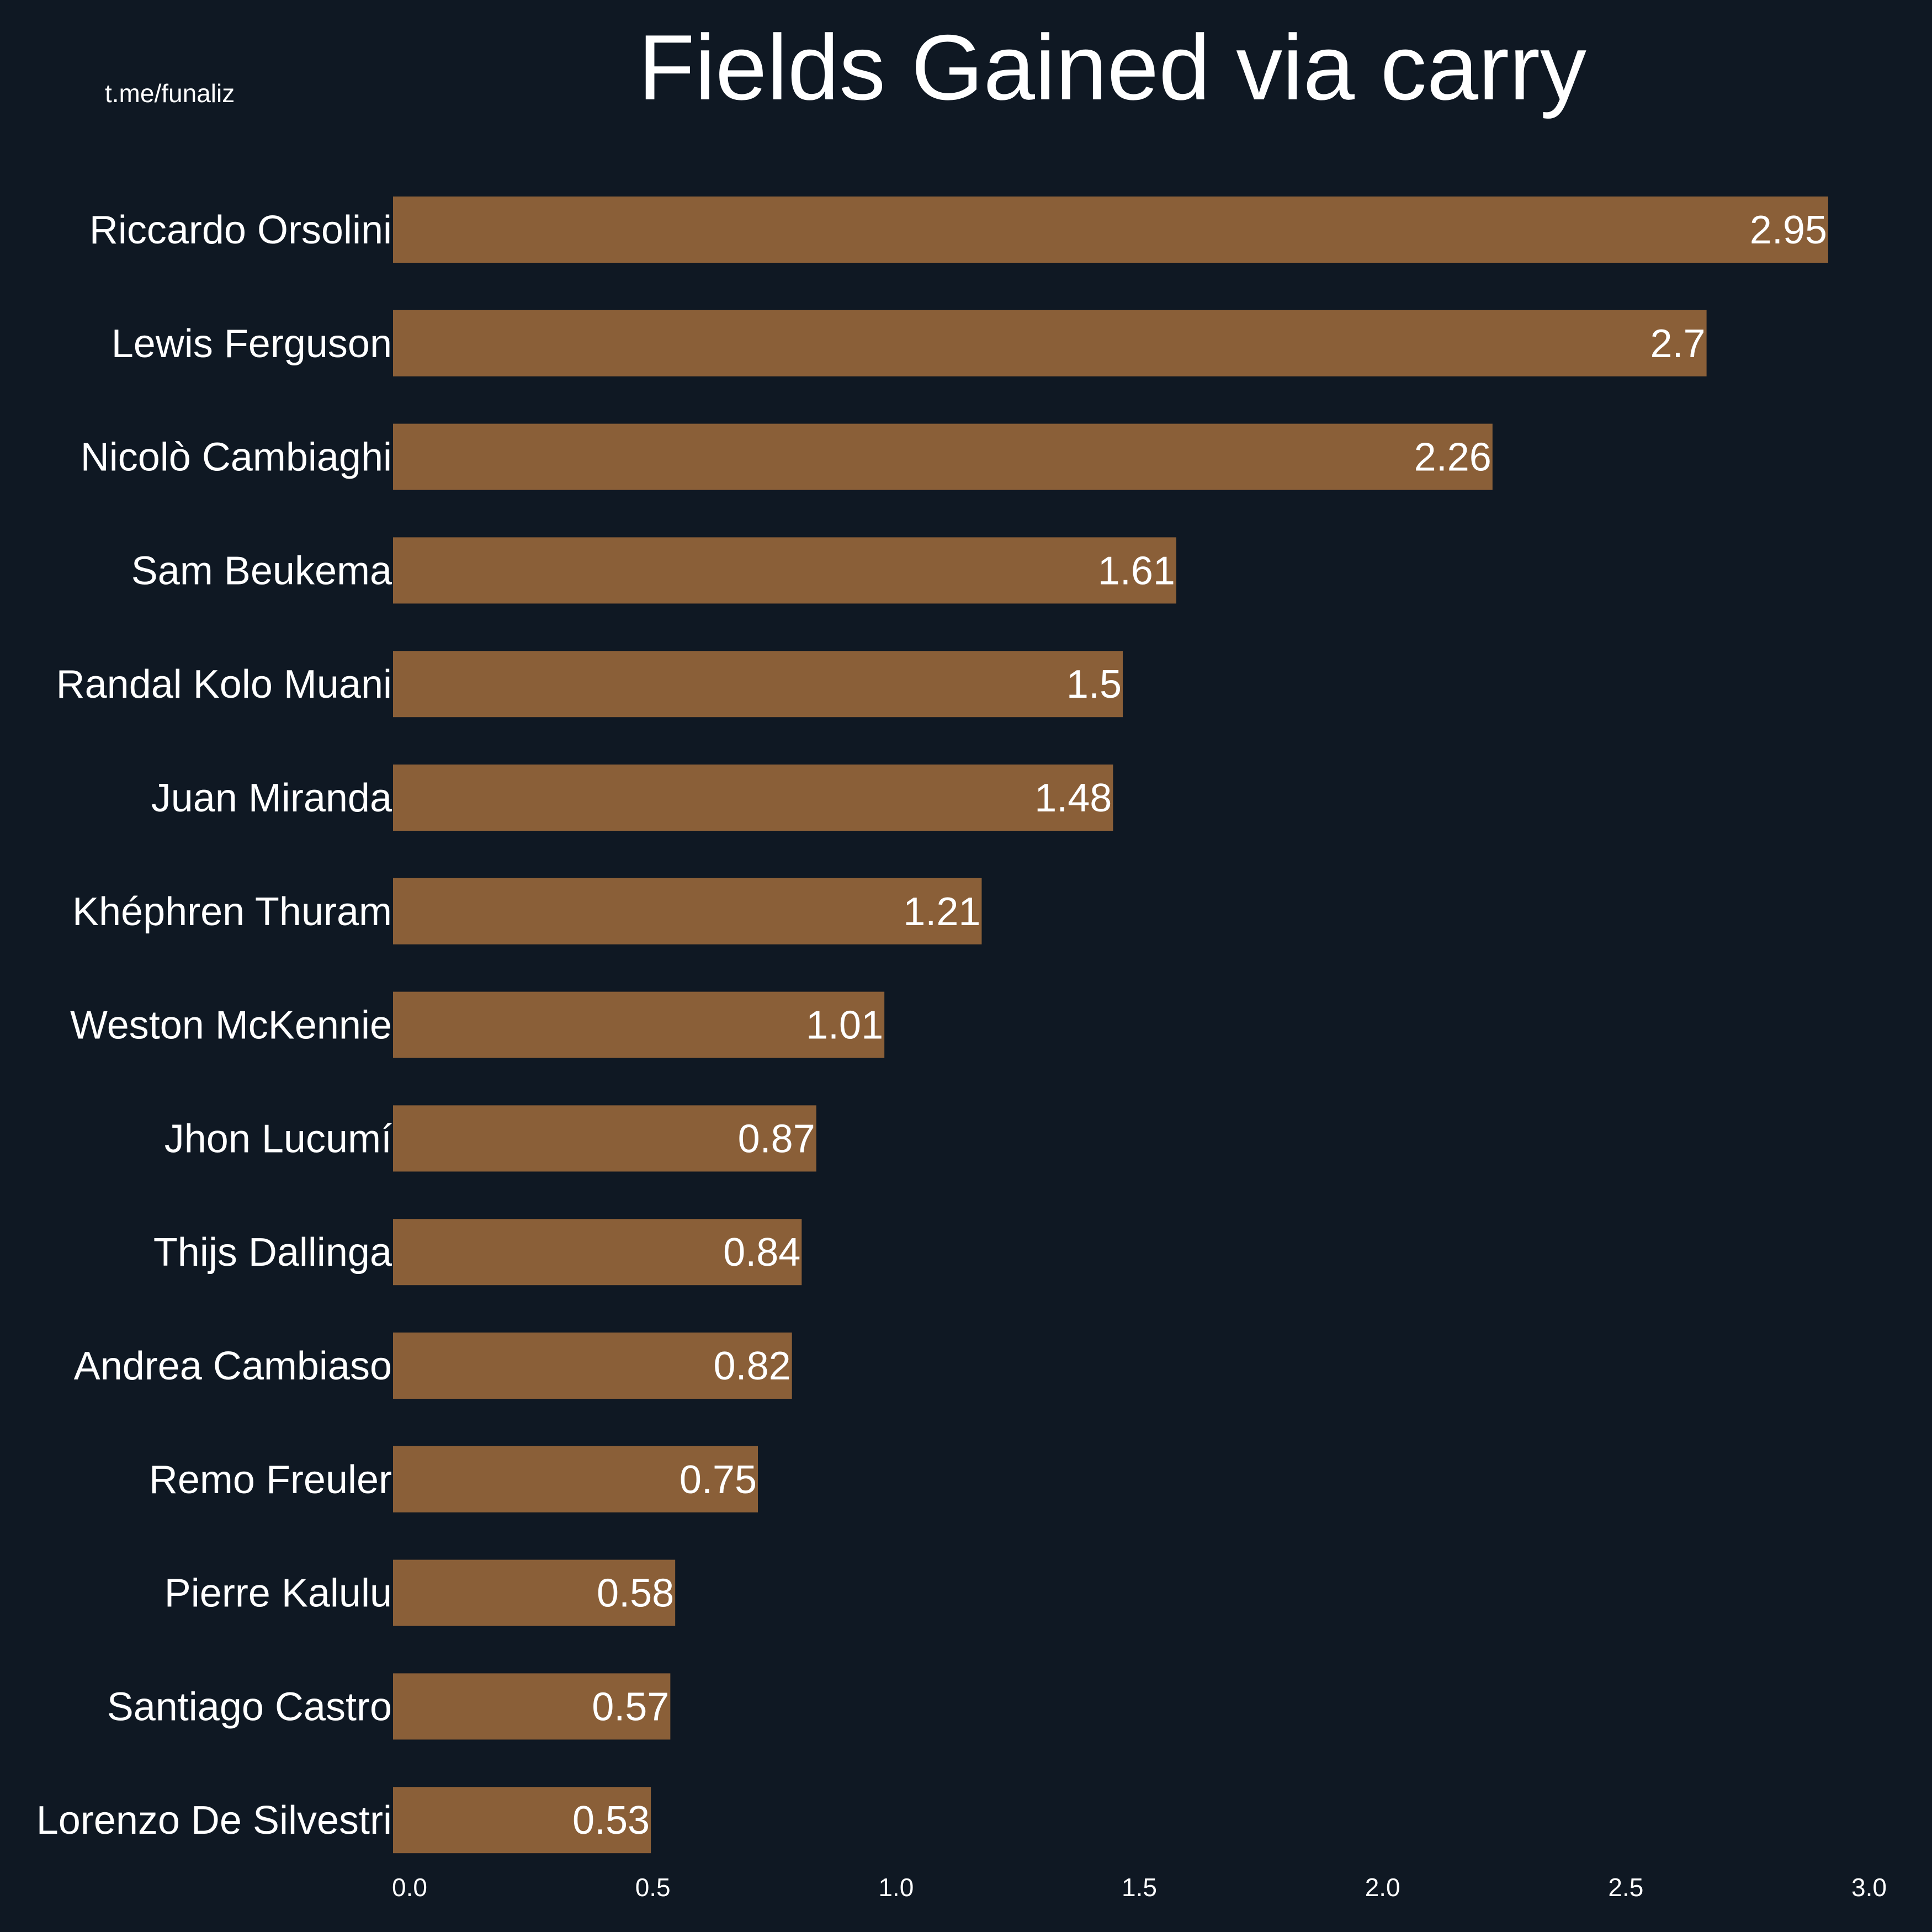  Describe the element at coordinates (942, 912) in the screenshot. I see `value-label: 1.21` at that location.